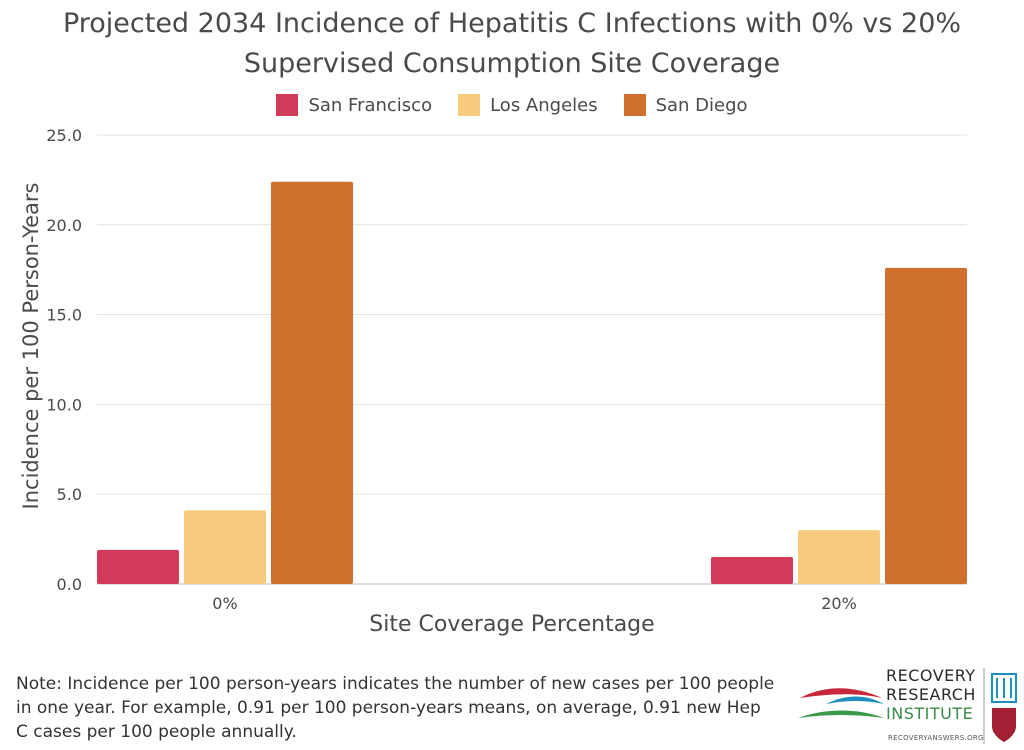  What do you see at coordinates (511, 624) in the screenshot?
I see `x-axis-label: Site Coverage Percentage` at bounding box center [511, 624].